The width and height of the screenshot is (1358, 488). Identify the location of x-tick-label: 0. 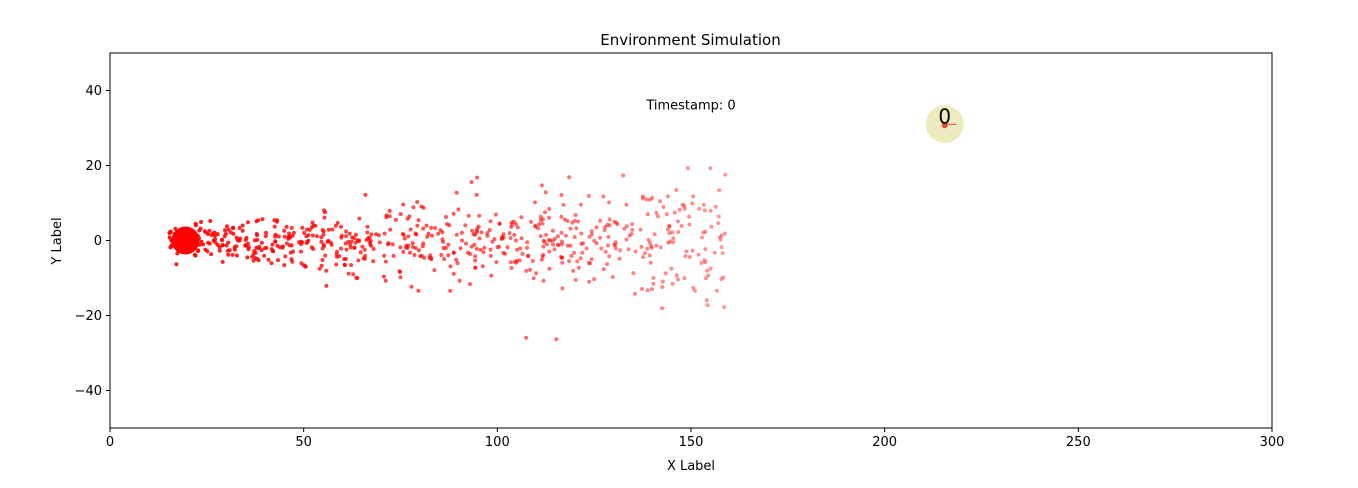
(110, 442).